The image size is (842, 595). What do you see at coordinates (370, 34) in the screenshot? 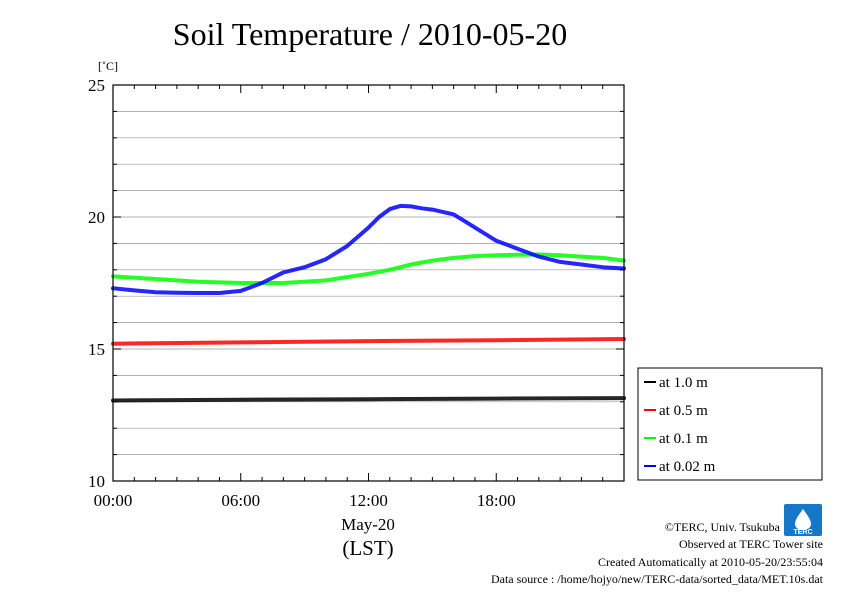
I see `chart-title: Soil Temperature / 2010-05-20` at bounding box center [370, 34].